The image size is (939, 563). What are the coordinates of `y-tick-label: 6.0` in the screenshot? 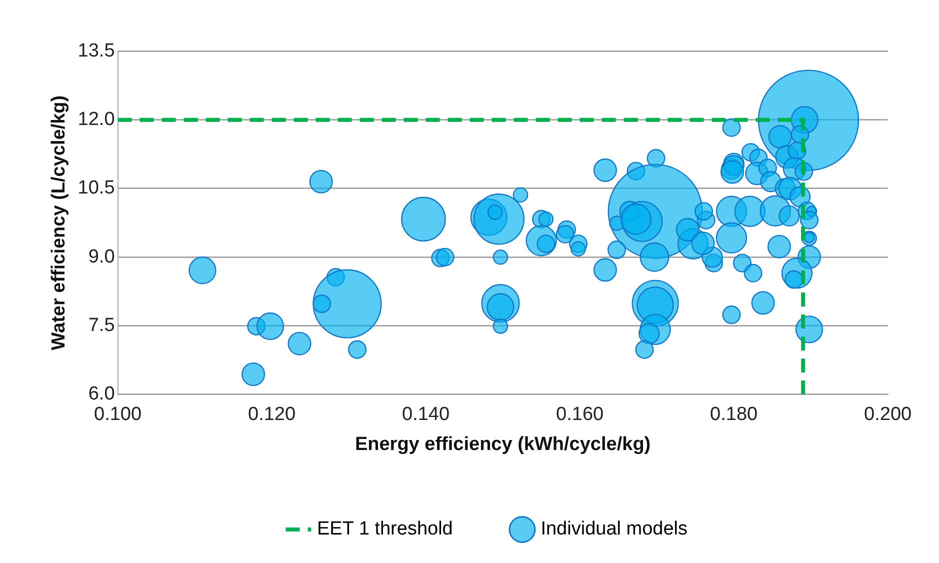 It's located at (101, 394).